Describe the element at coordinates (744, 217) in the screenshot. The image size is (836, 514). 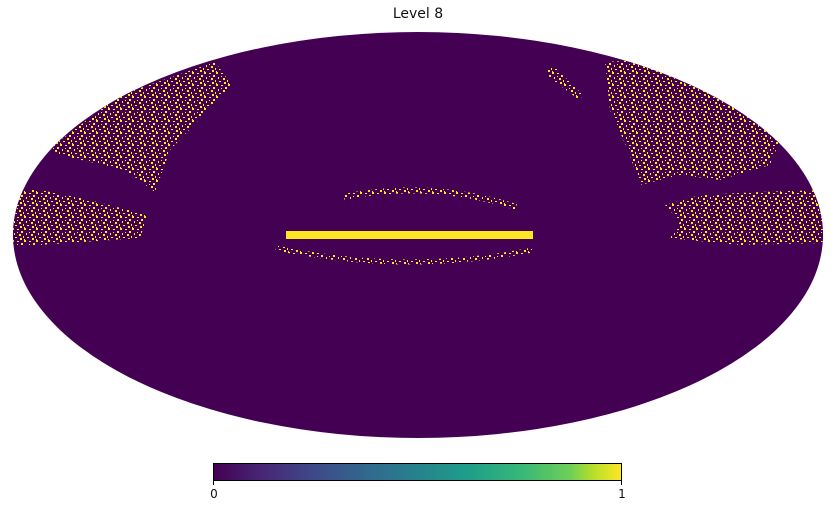
I see `region-east-band` at that location.